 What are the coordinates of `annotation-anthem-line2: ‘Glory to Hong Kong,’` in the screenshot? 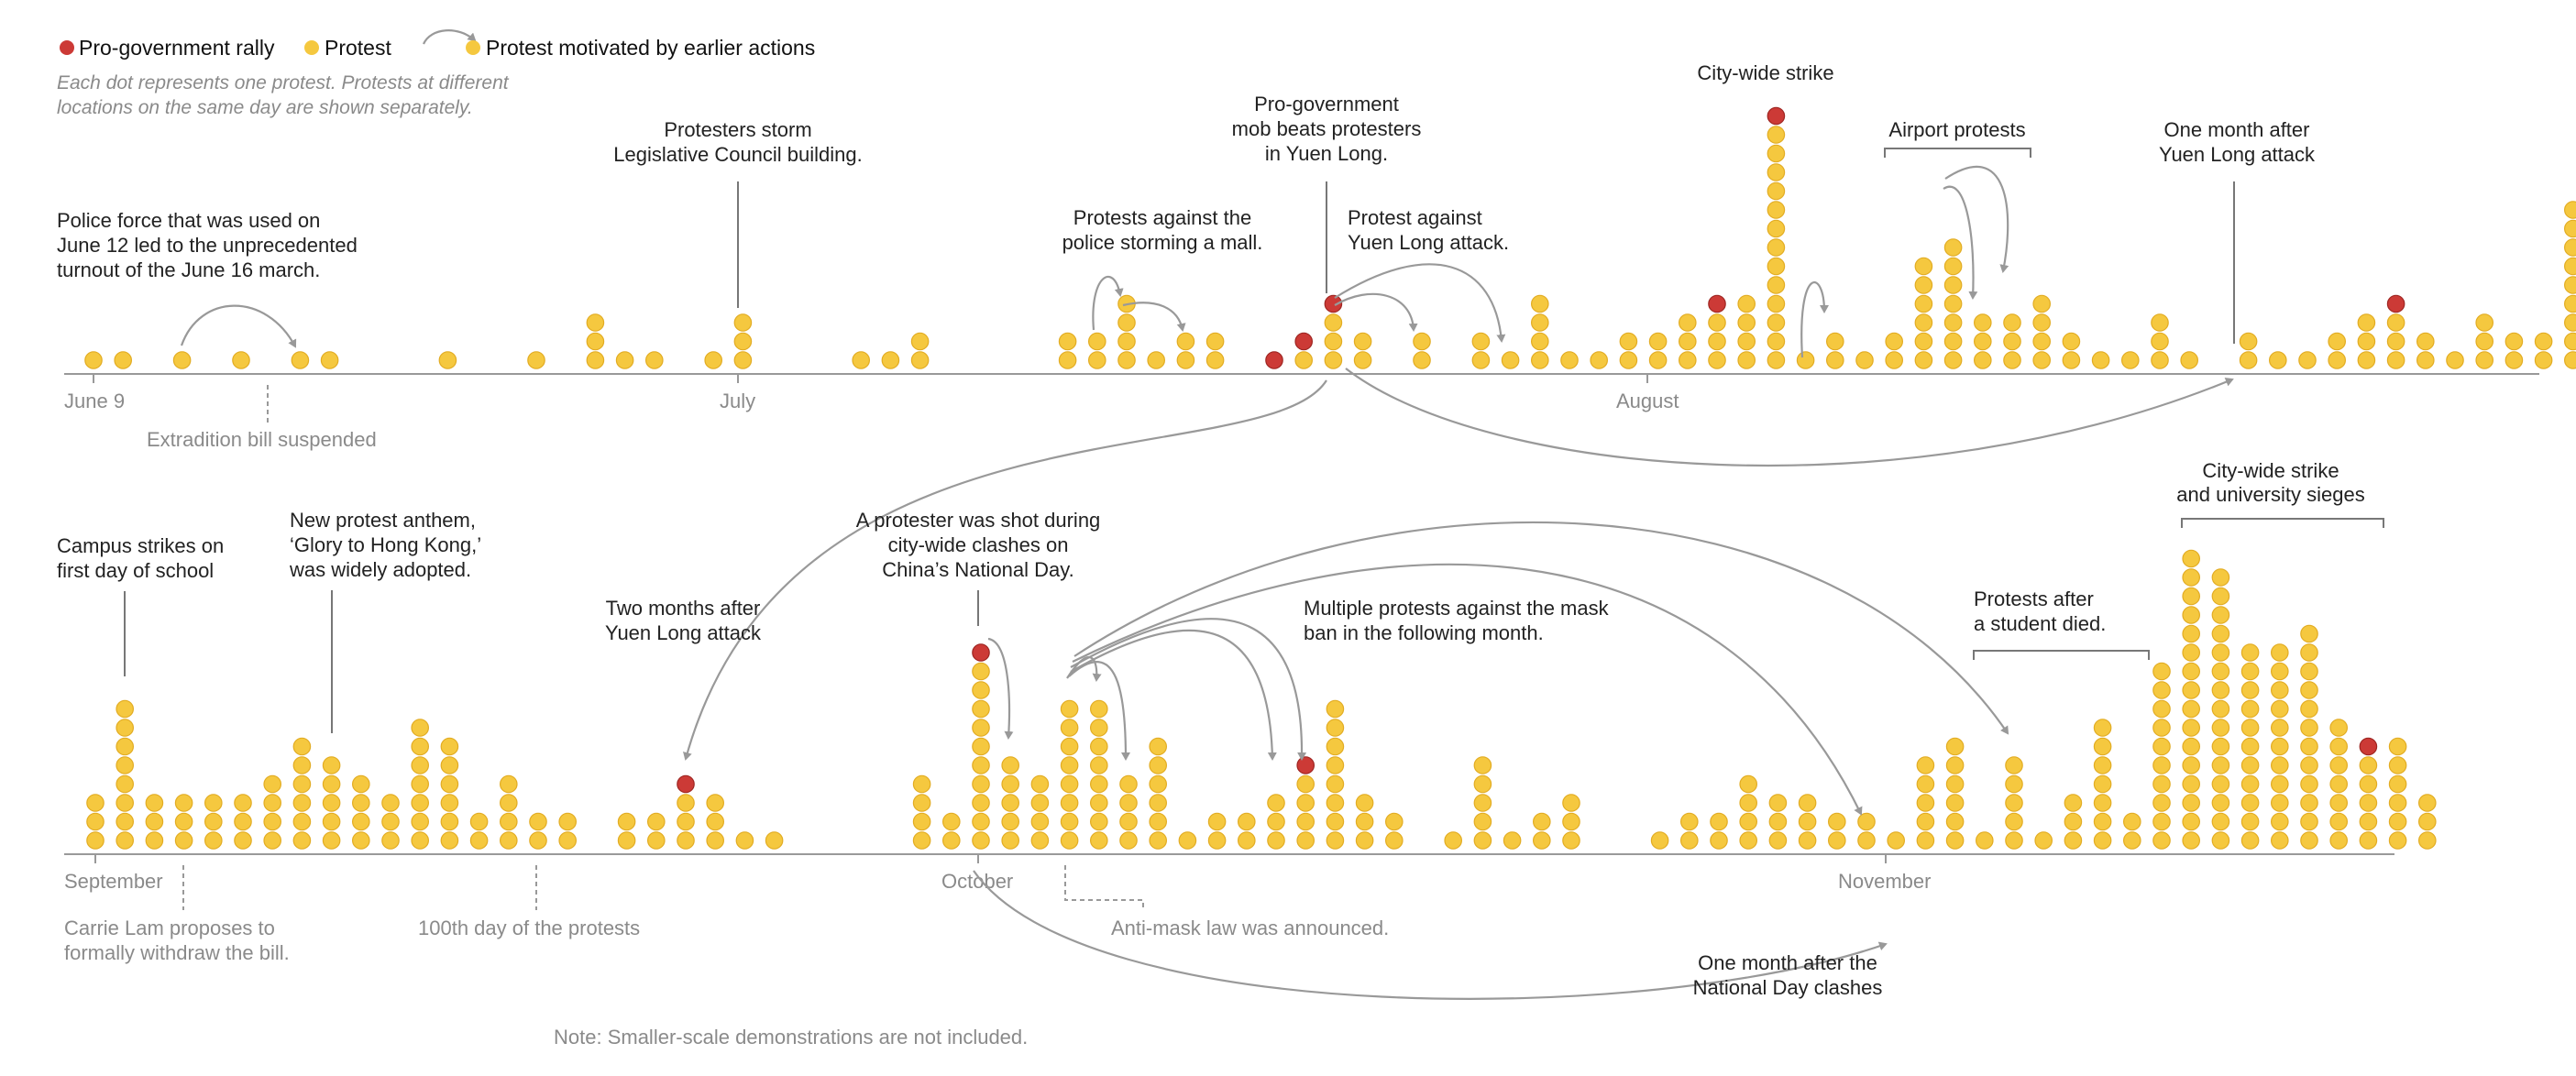 It's located at (385, 544).